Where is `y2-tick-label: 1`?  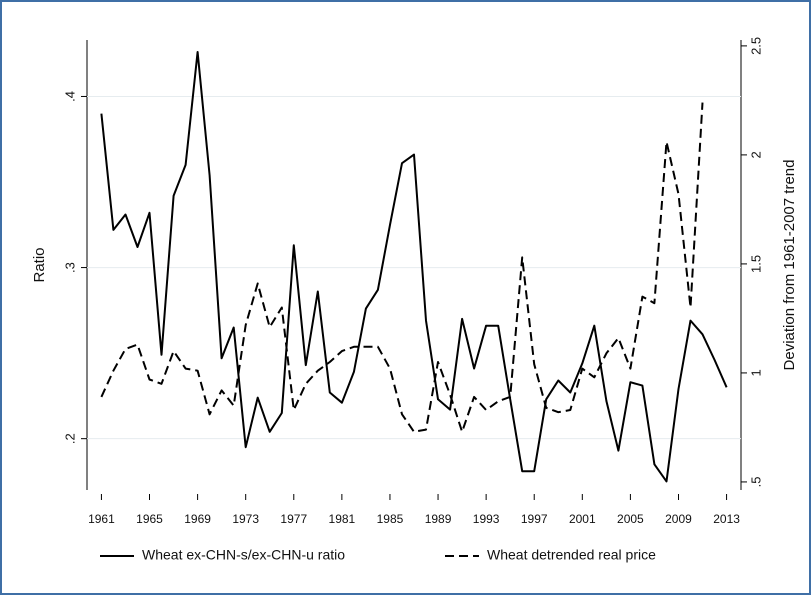 y2-tick-label: 1 is located at coordinates (755, 372).